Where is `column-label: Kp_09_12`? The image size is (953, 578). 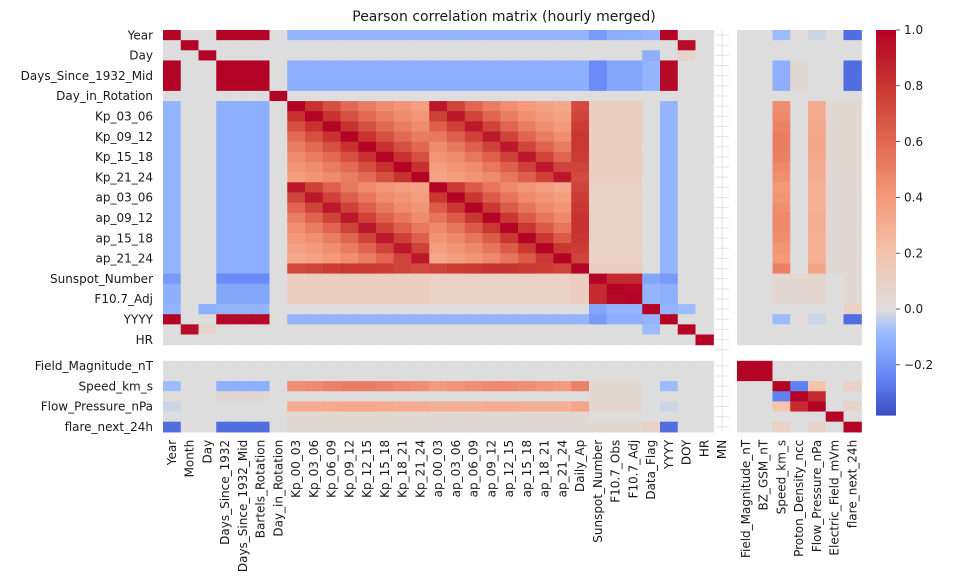 column-label: Kp_09_12 is located at coordinates (349, 469).